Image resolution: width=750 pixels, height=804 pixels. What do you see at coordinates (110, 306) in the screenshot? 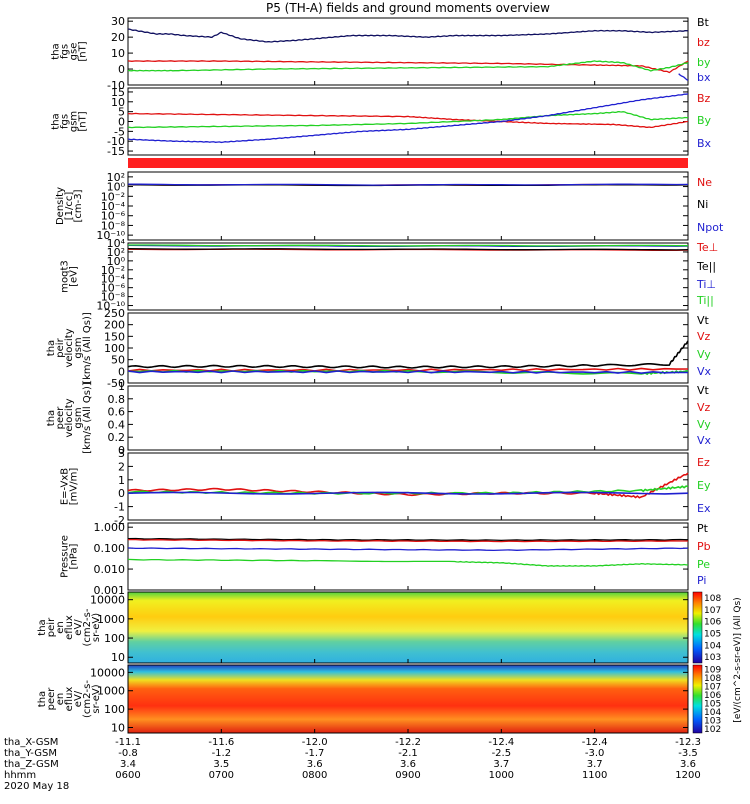
I see `y-tick-label: 10⁻¹⁰` at bounding box center [110, 306].